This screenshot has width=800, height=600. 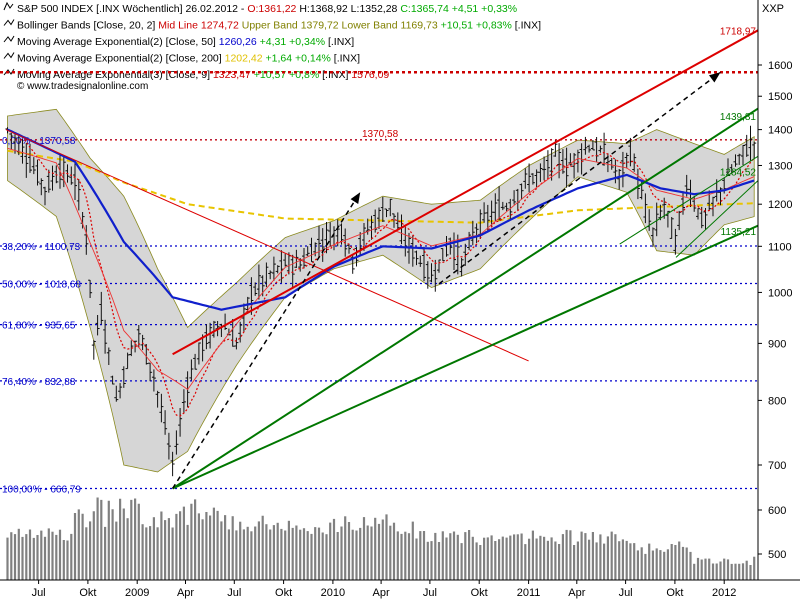 I want to click on trendline-value-label: 1284,52, so click(x=738, y=172).